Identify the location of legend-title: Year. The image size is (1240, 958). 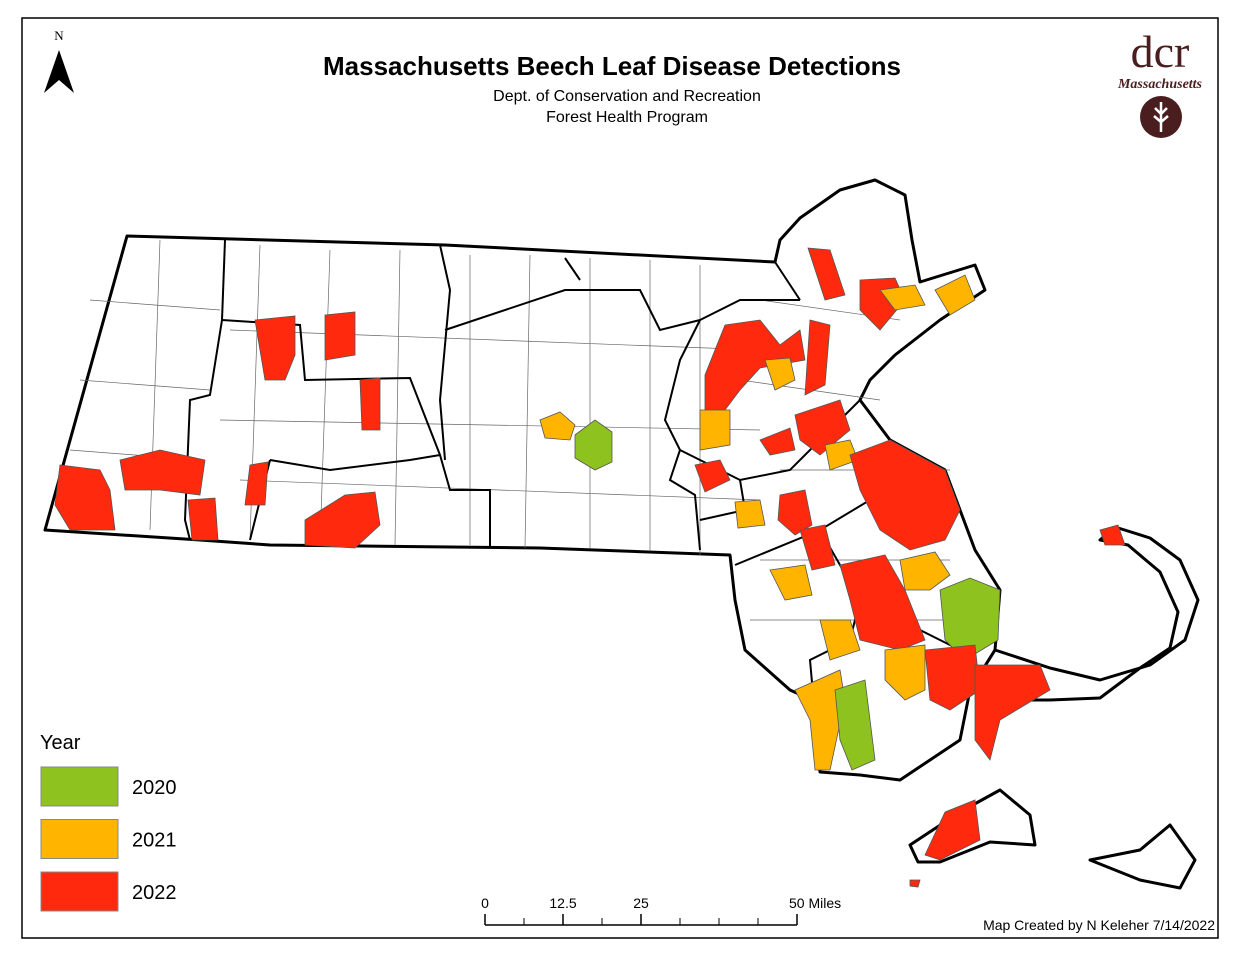
(60, 743).